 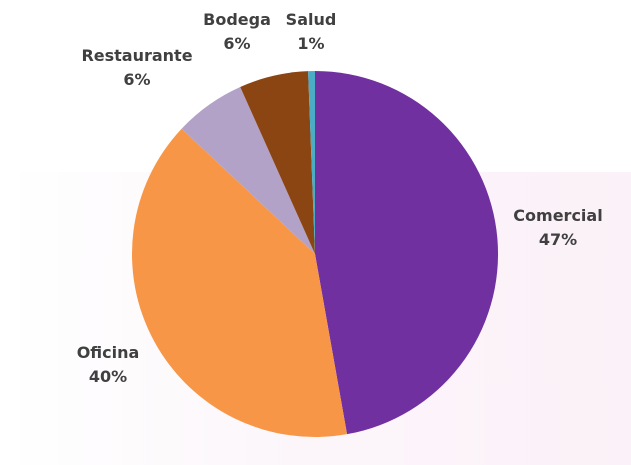 I want to click on pie-slice-salud, so click(x=311, y=162).